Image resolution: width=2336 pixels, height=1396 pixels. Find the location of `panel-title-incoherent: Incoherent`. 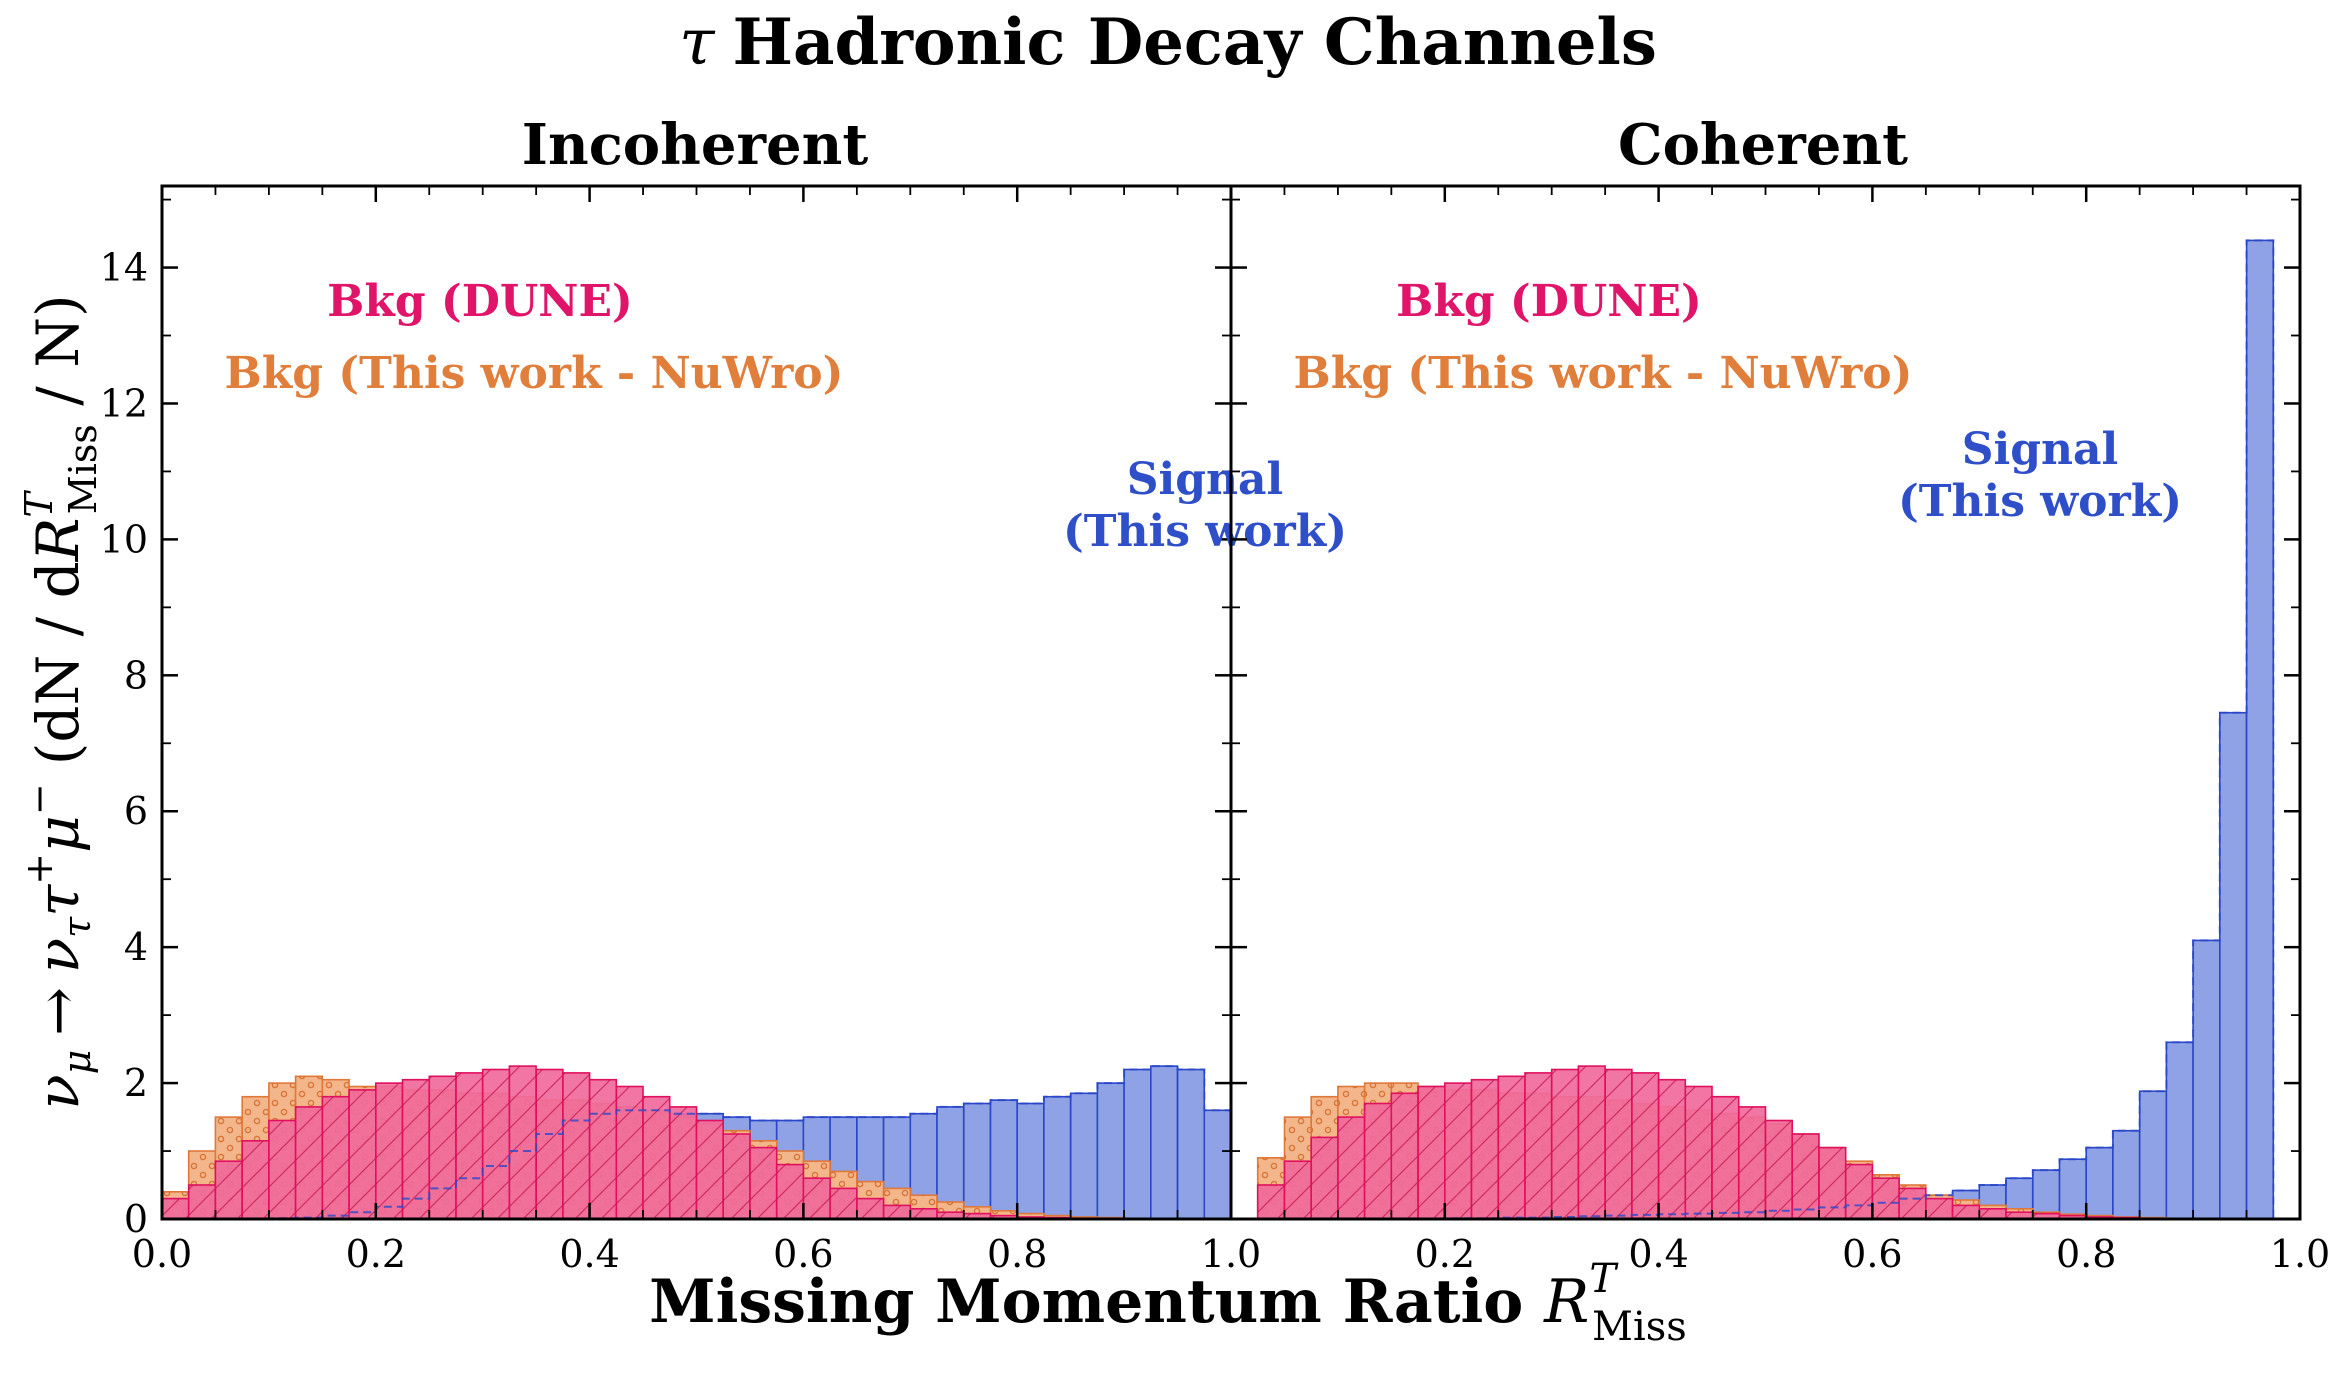

panel-title-incoherent: Incoherent is located at coordinates (695, 145).